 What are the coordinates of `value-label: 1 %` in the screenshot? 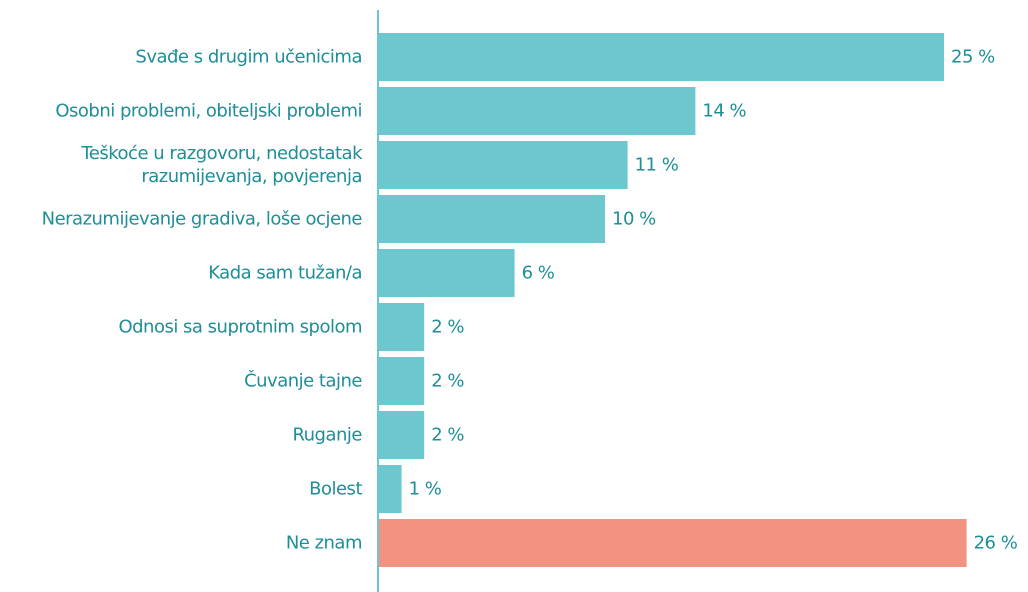 It's located at (425, 489).